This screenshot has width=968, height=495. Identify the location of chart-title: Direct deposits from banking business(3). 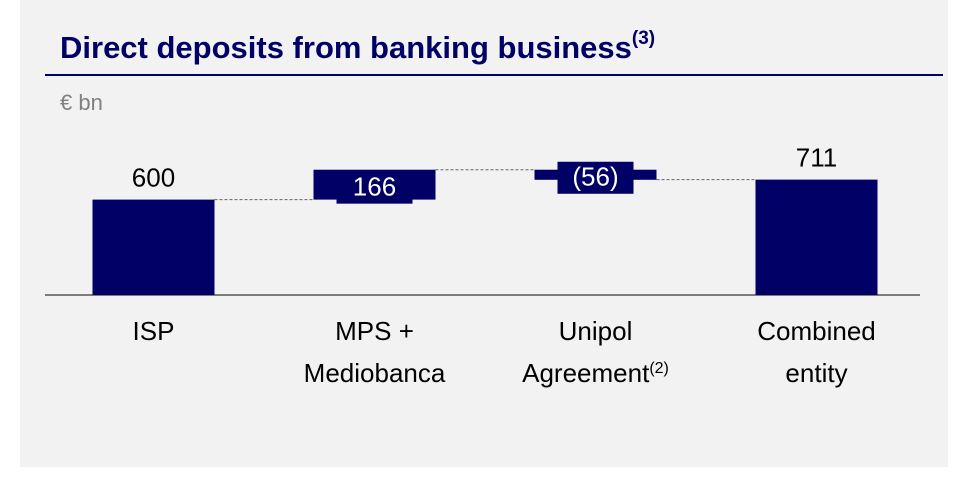
(357, 46).